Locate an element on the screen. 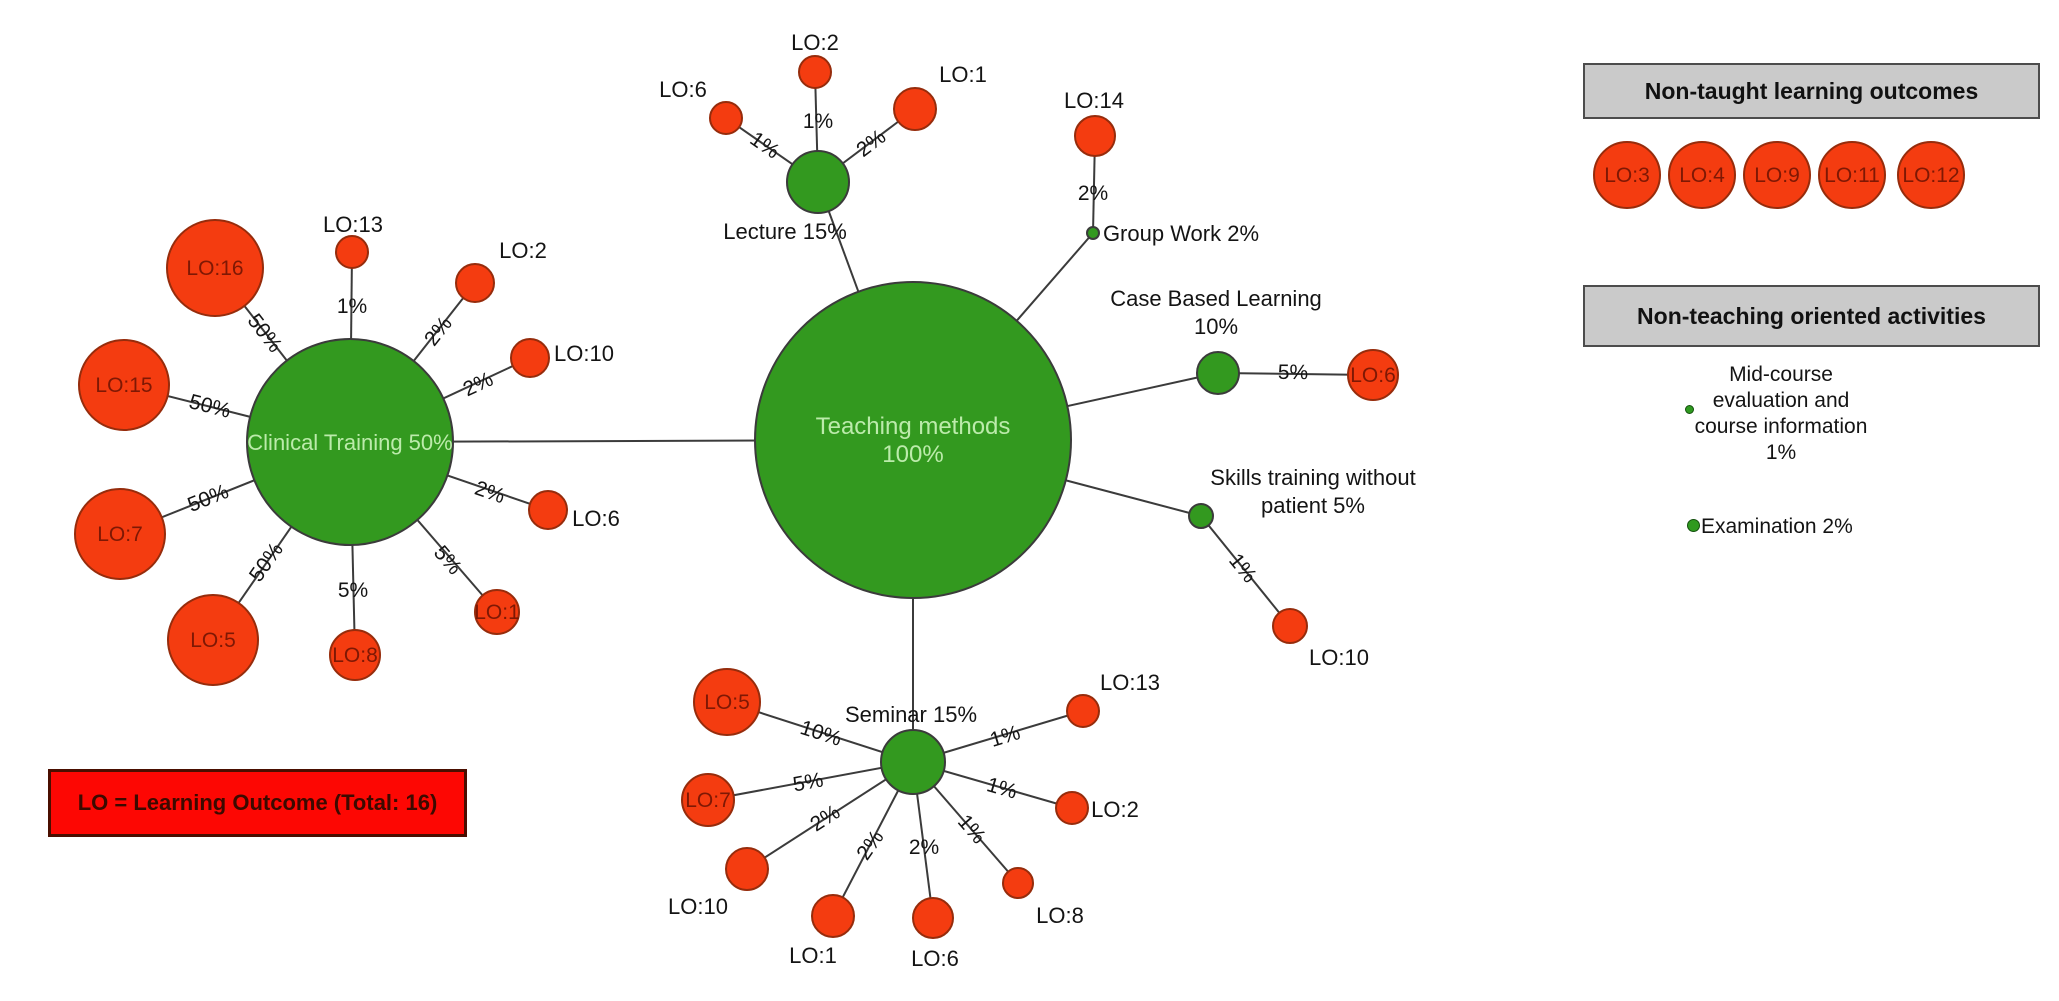  node-c-lo5-outcome-circle is located at coordinates (213, 640).